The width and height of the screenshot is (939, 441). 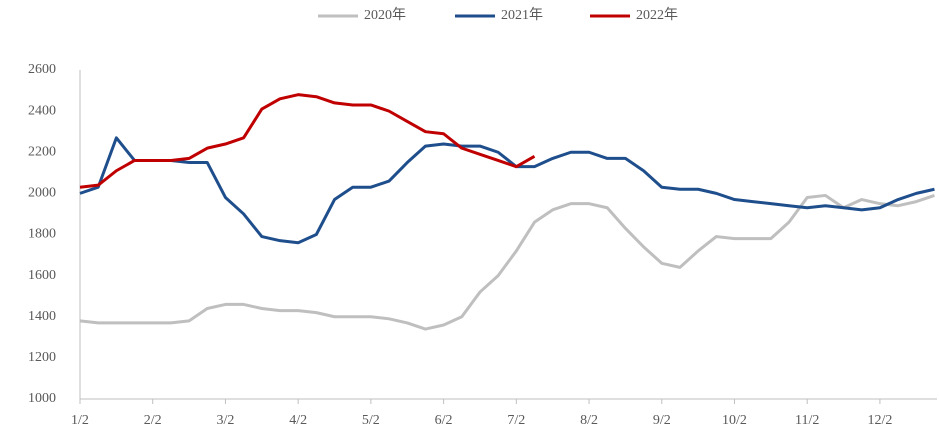 I want to click on x-tick-label: 3/2, so click(x=225, y=420).